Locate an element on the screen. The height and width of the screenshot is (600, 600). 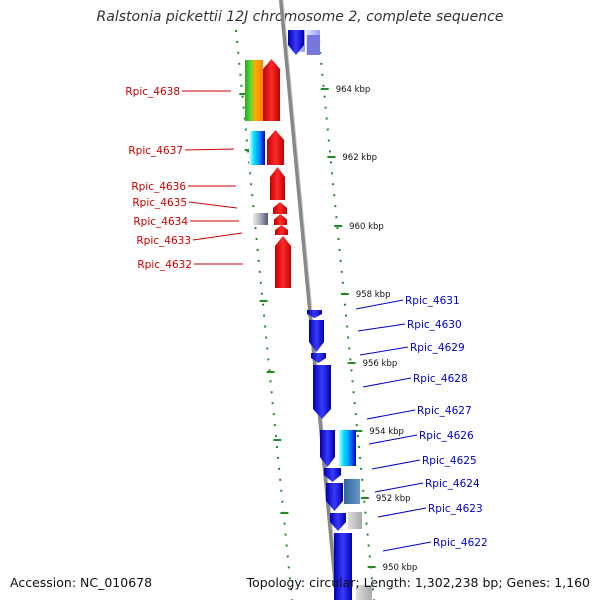
gene-label-reverse: Rpic_4624 is located at coordinates (452, 484).